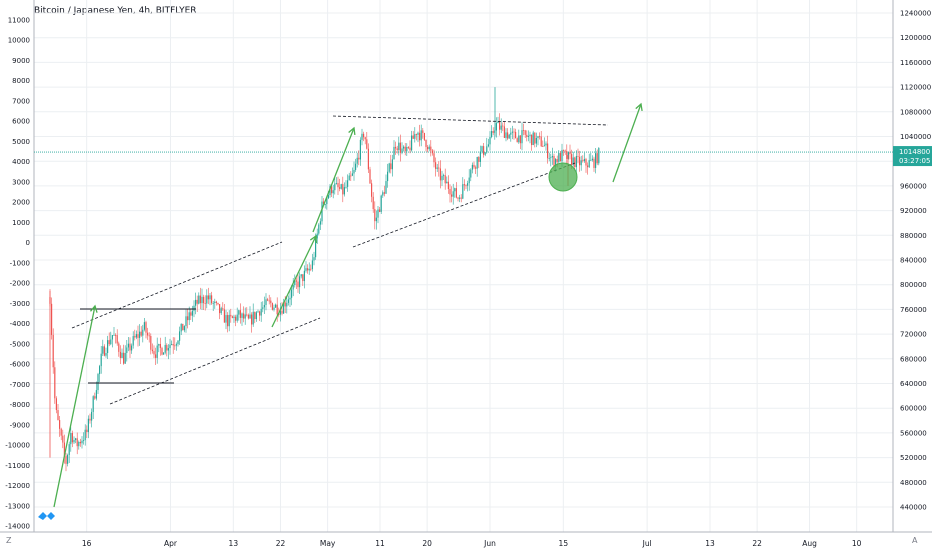 The image size is (932, 550). I want to click on right-tick-label-15: 1040000, so click(915, 137).